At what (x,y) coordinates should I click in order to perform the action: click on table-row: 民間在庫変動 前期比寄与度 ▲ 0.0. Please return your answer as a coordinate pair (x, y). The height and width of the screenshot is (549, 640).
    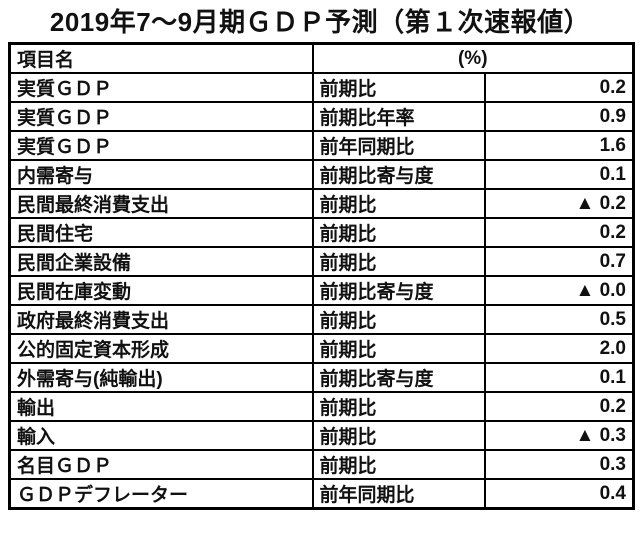
    Looking at the image, I should click on (321, 290).